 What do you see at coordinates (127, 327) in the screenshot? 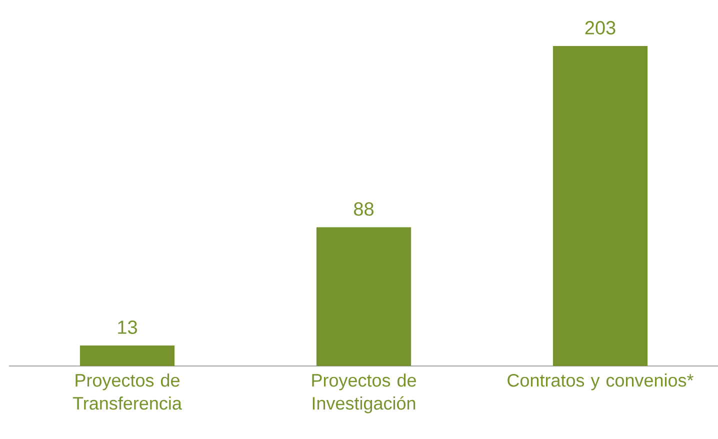
I see `data-label: 13` at bounding box center [127, 327].